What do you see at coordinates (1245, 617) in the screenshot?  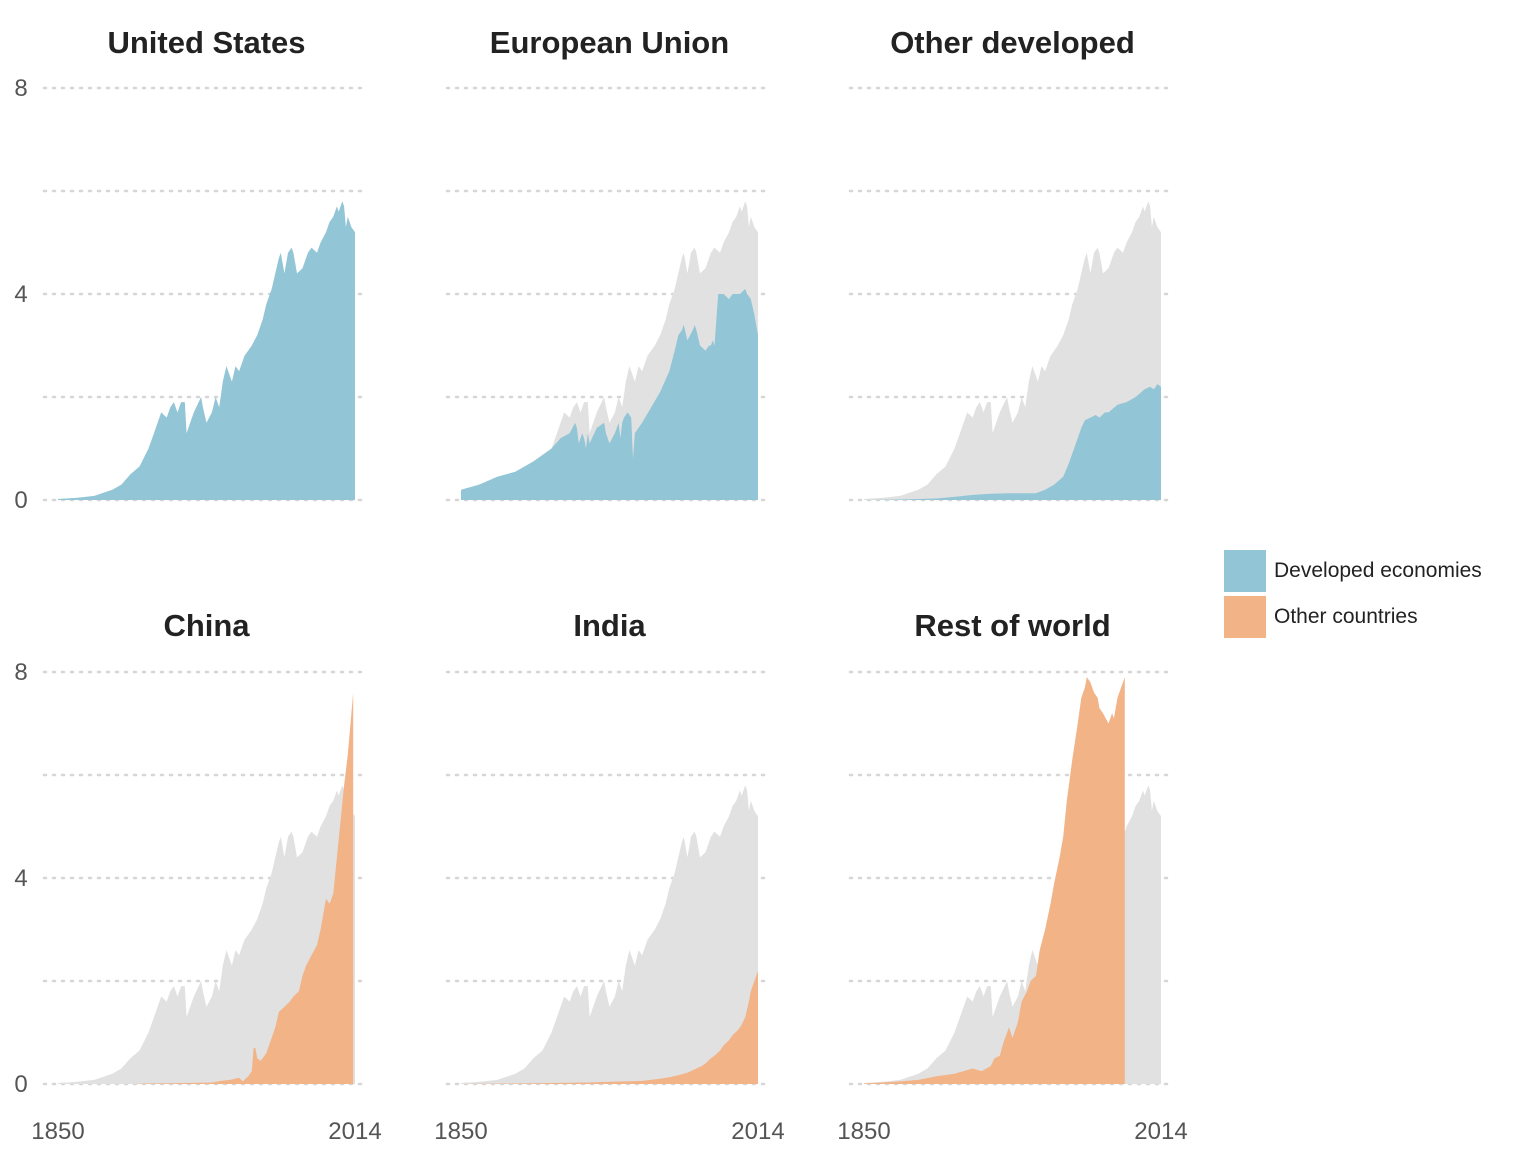 I see `legend-swatch-other` at bounding box center [1245, 617].